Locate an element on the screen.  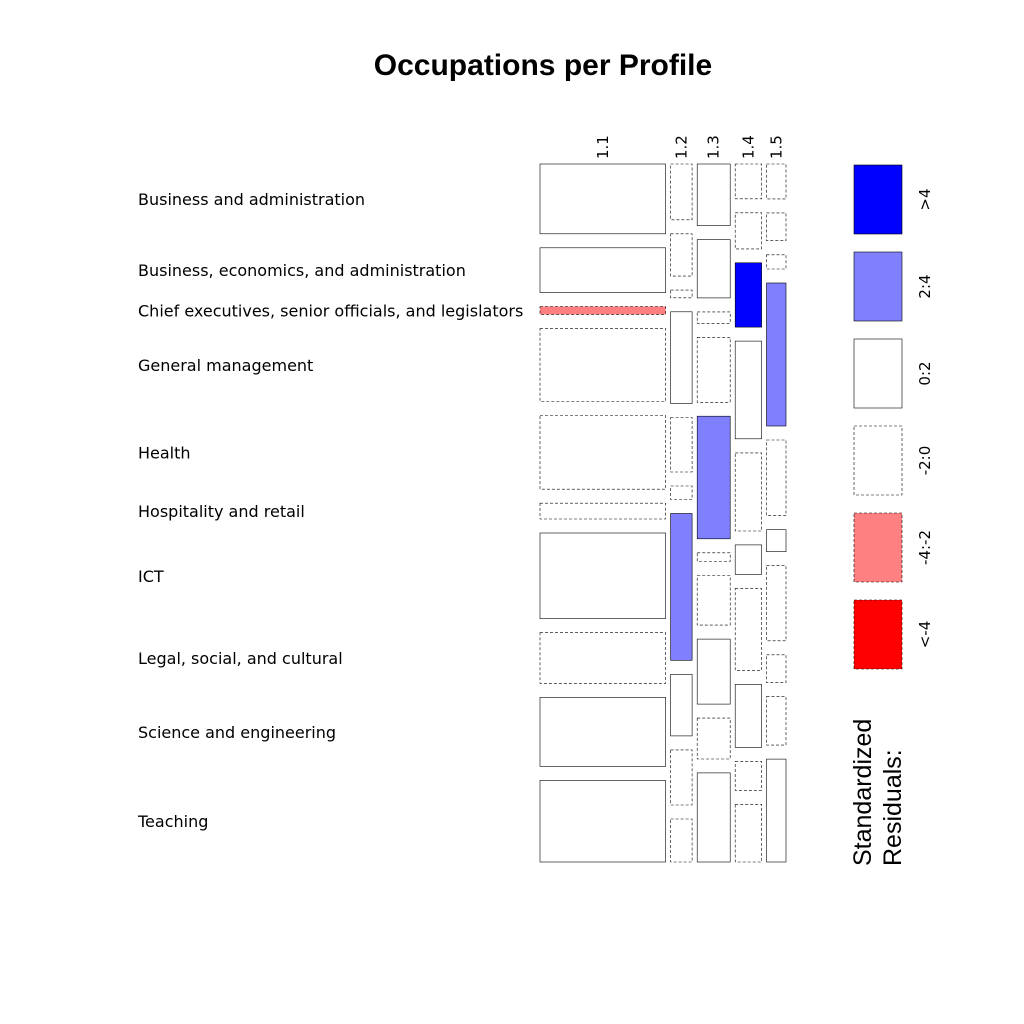
legend-label: >4 is located at coordinates (925, 199).